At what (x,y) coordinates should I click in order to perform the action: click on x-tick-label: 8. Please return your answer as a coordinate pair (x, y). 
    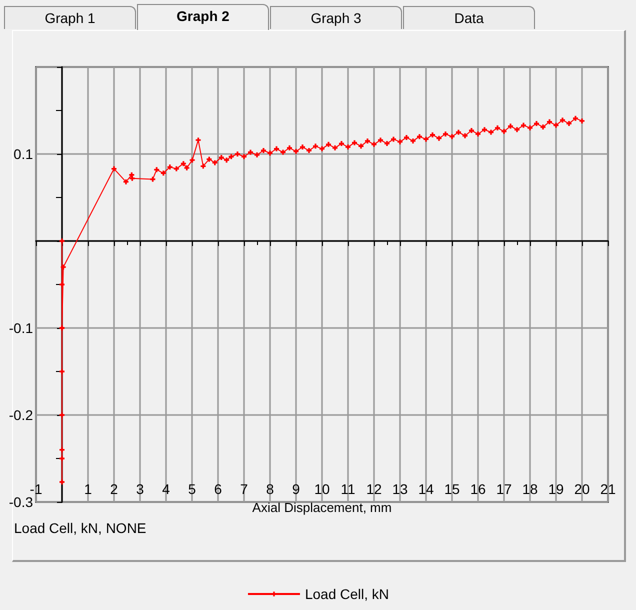
    Looking at the image, I should click on (270, 489).